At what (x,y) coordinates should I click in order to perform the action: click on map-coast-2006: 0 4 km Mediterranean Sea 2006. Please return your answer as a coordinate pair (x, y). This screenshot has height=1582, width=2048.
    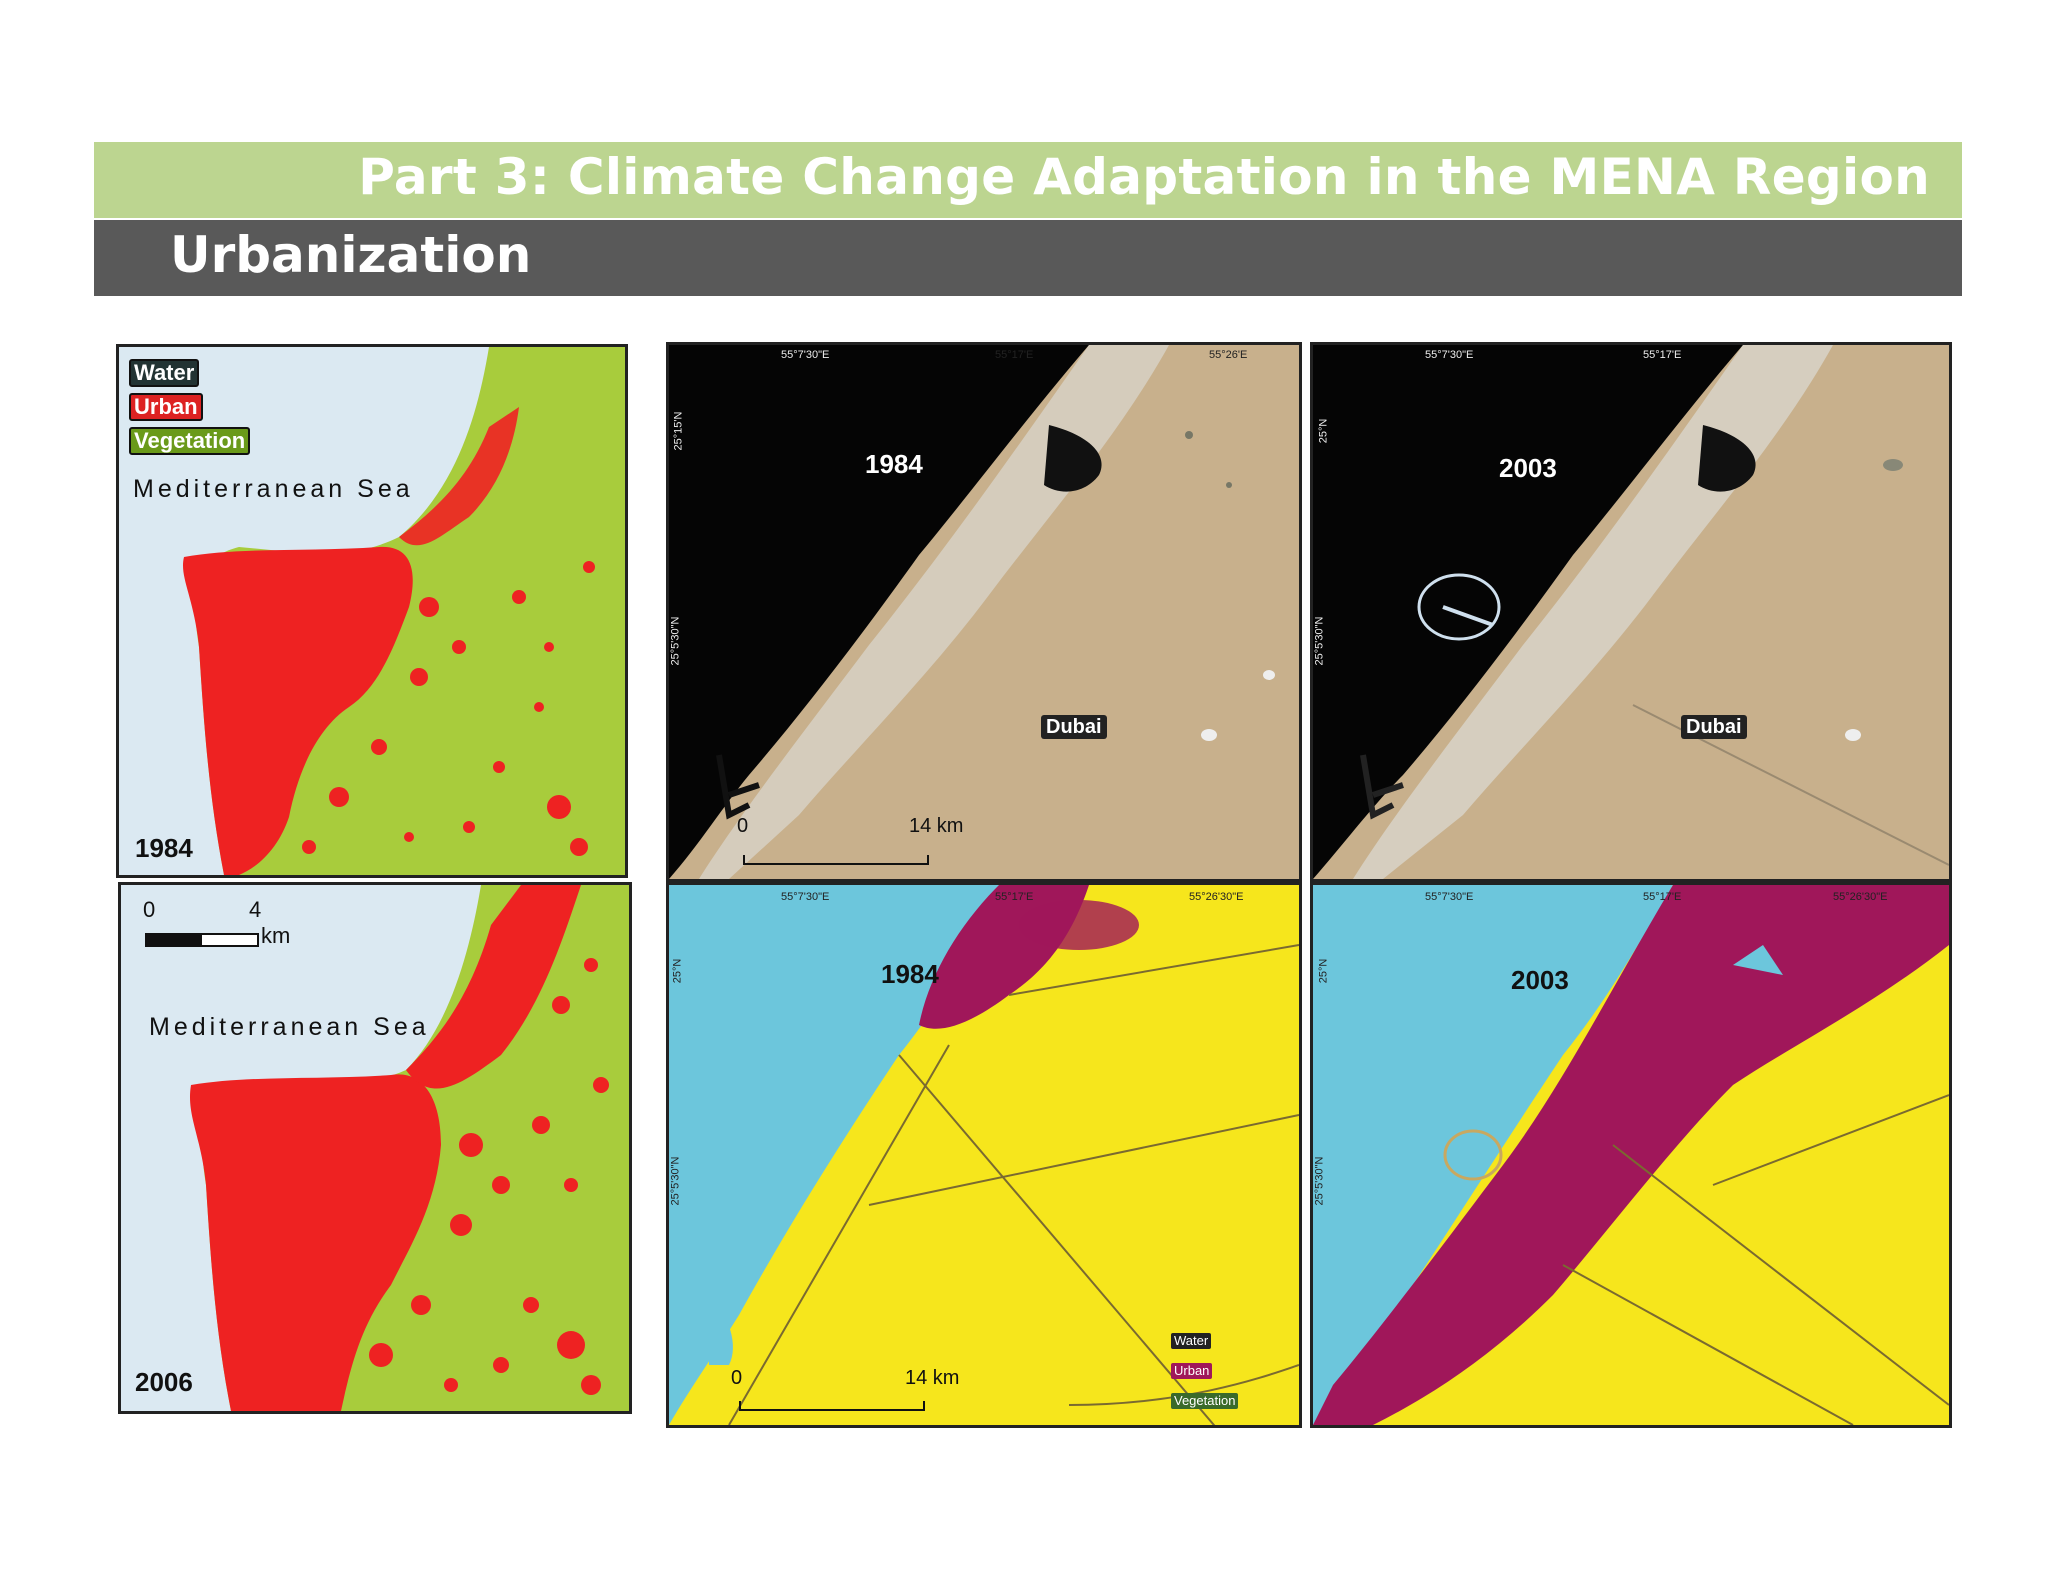
    Looking at the image, I should click on (375, 1148).